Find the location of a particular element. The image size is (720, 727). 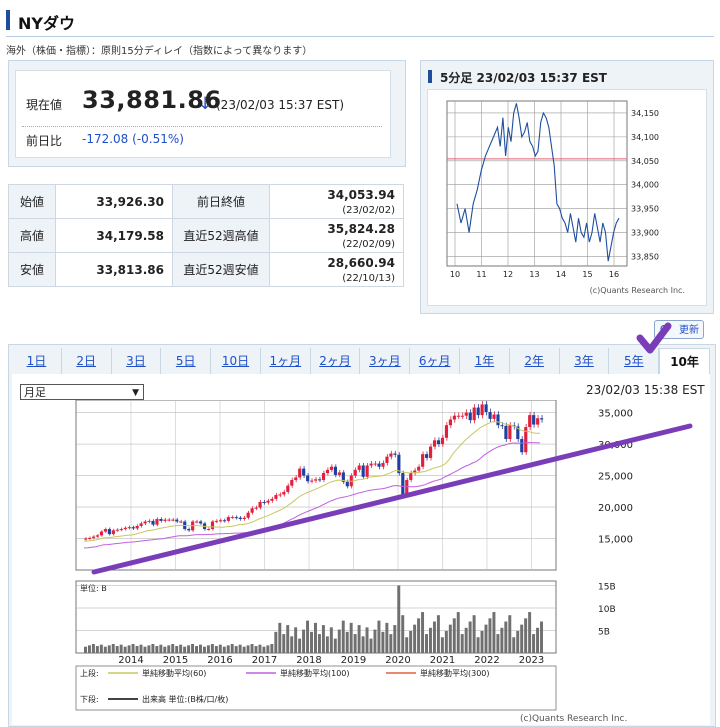

divider is located at coordinates (202, 126).